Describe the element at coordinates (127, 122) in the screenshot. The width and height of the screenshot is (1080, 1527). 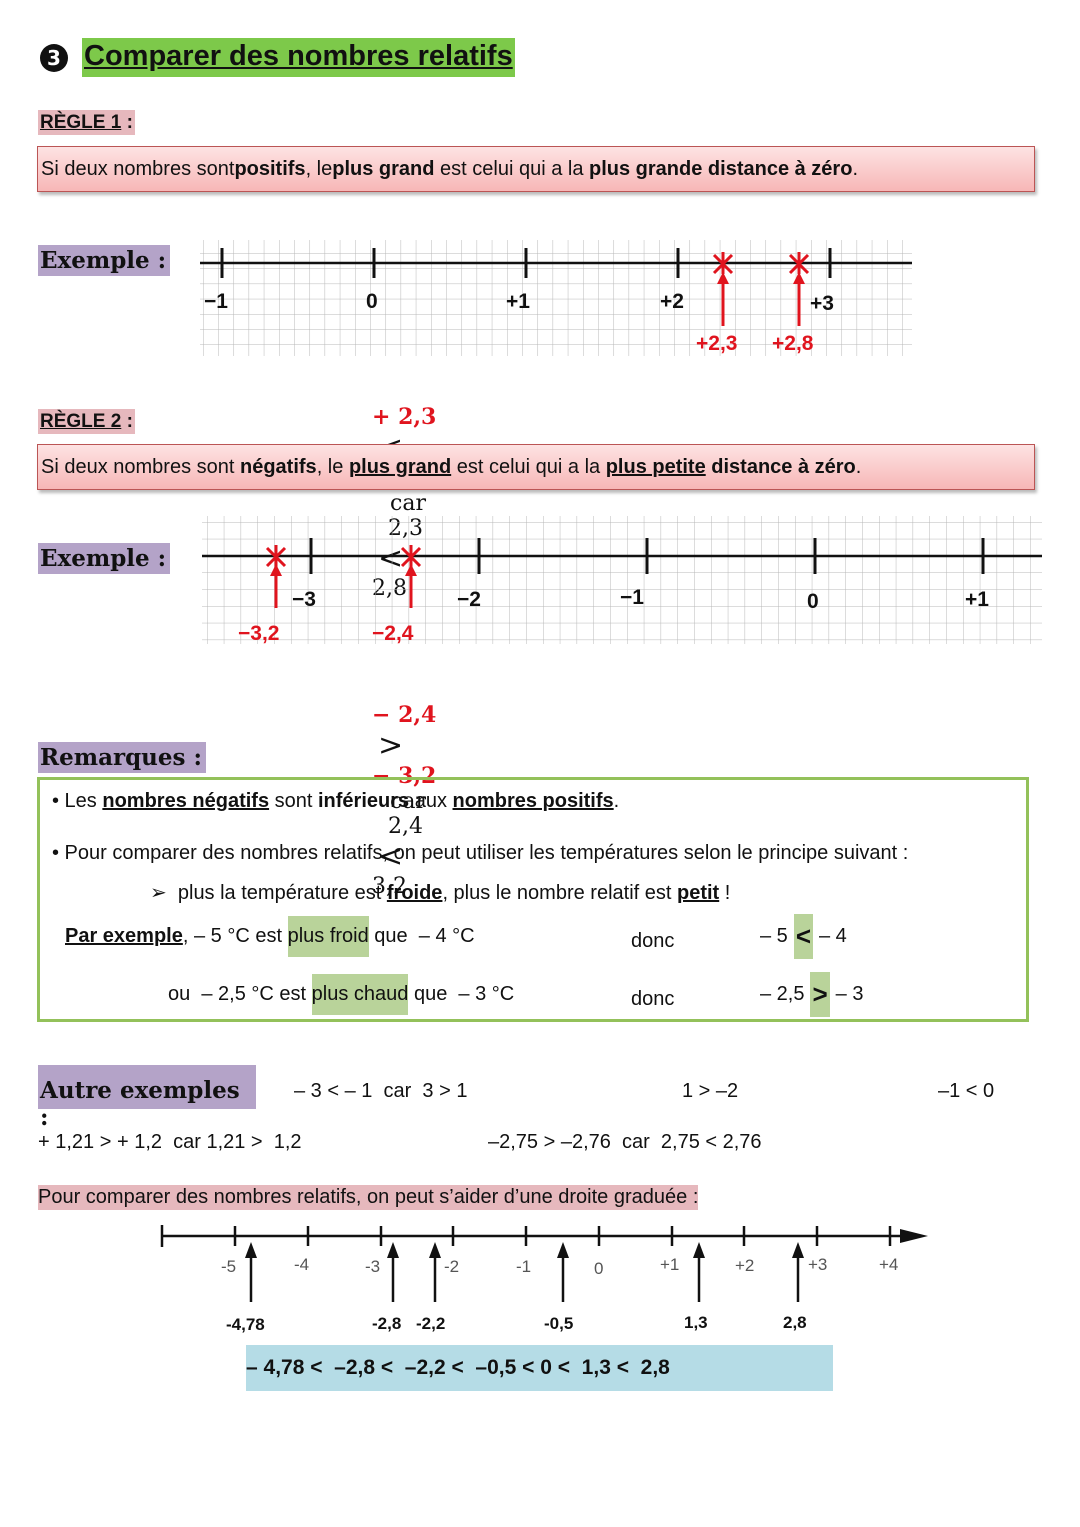
I see `rule1-label-colon: :` at that location.